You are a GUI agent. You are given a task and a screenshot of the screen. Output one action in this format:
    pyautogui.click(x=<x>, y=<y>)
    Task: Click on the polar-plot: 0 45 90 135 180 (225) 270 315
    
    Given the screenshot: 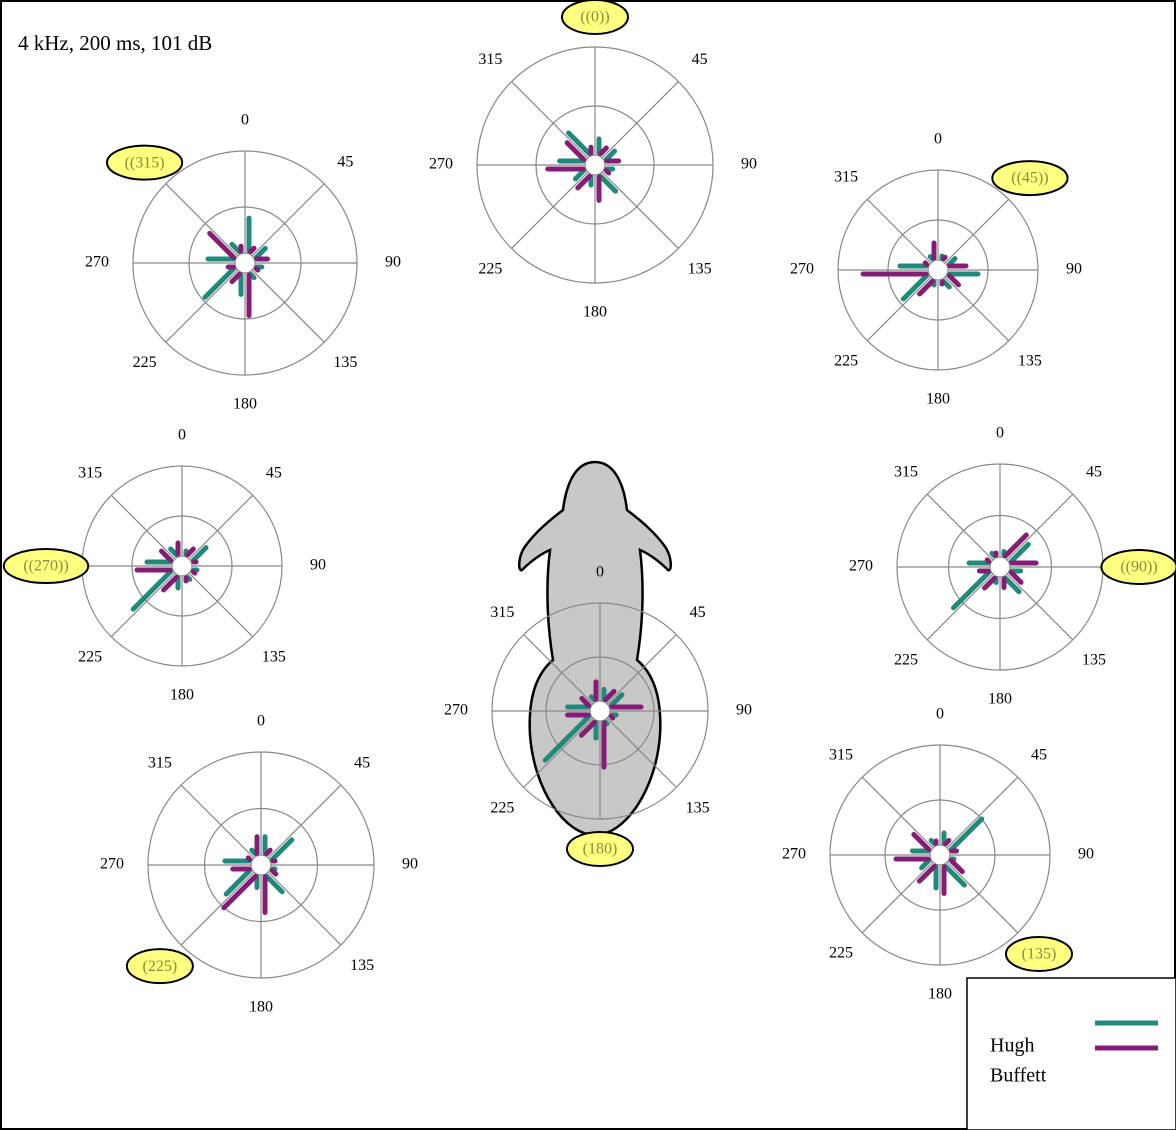 What is the action you would take?
    pyautogui.click(x=259, y=864)
    